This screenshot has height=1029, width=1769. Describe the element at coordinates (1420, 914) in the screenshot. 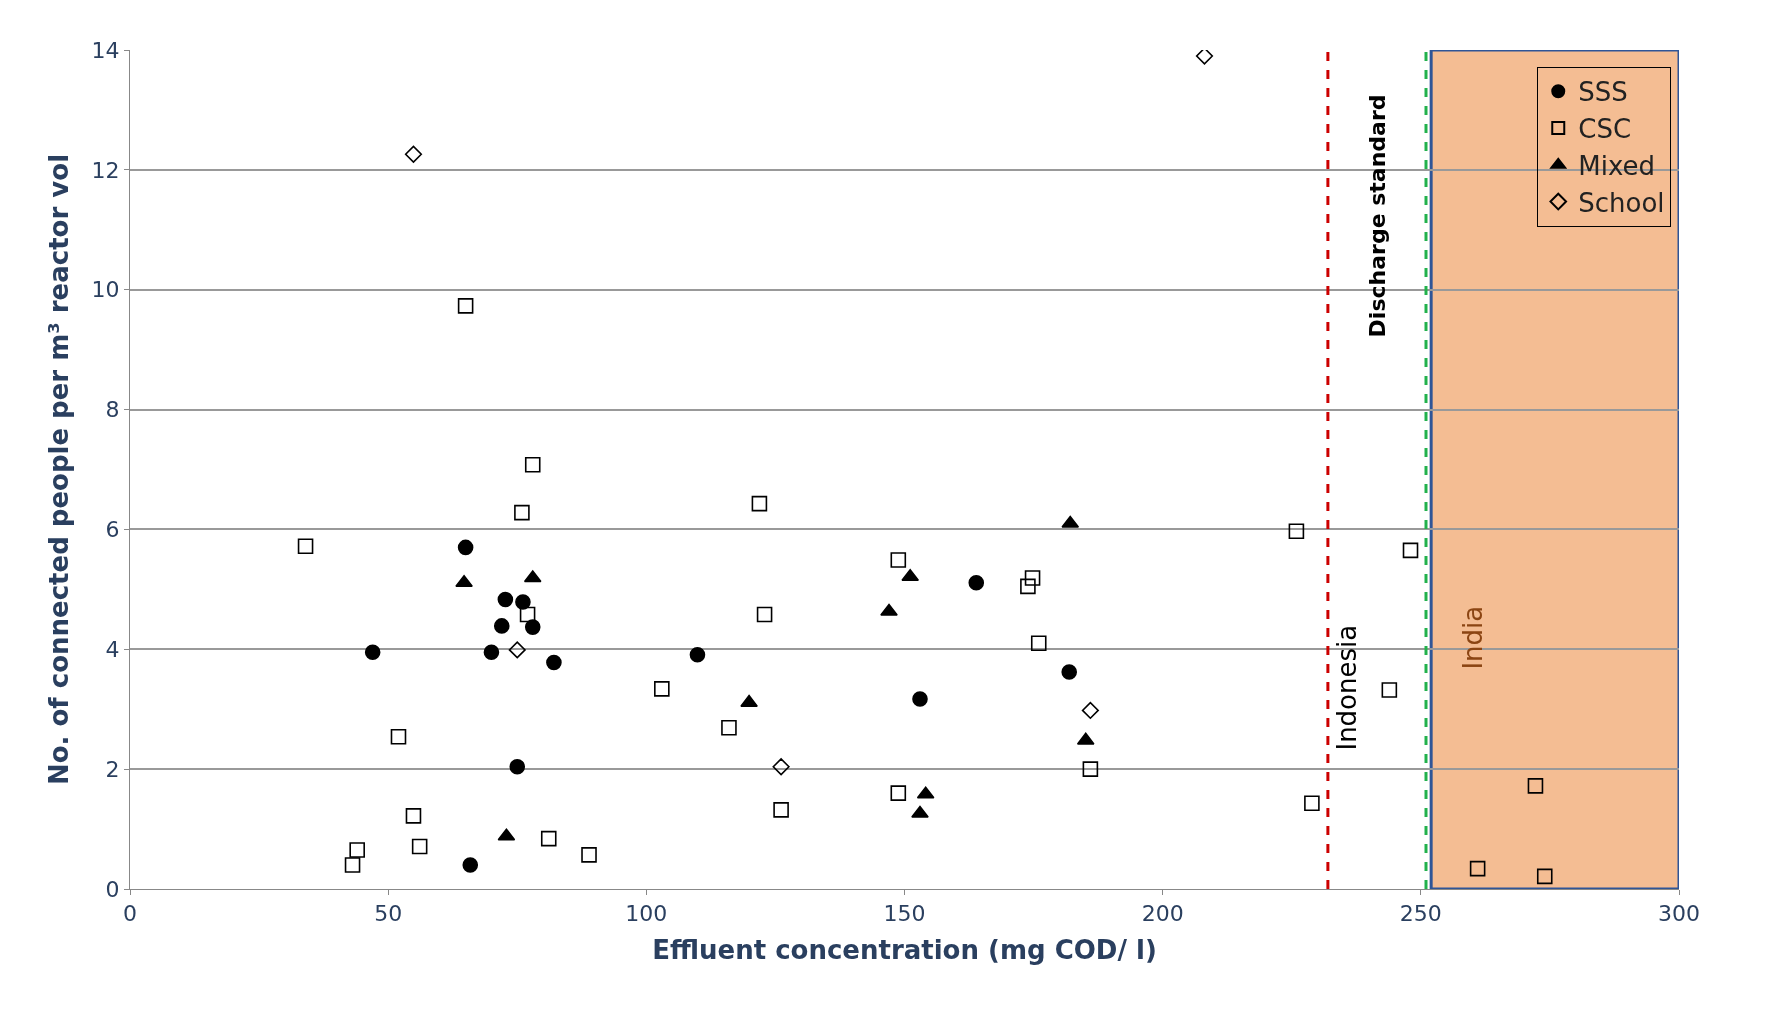

I see `x-tick-label: 250` at that location.